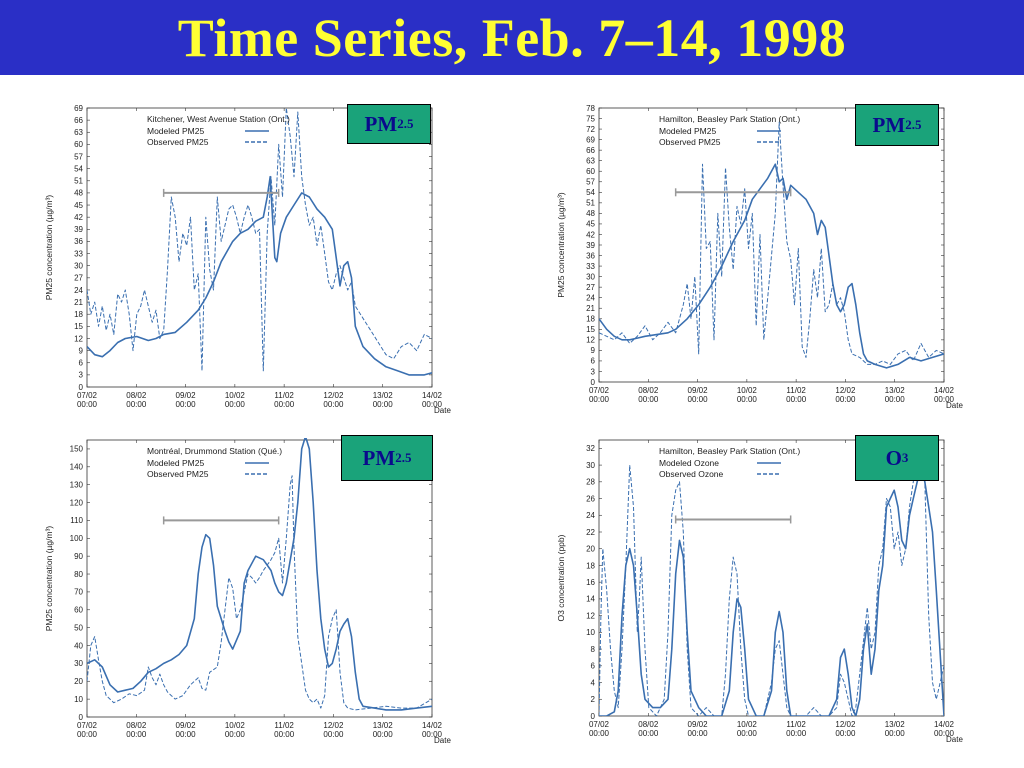 This screenshot has width=1024, height=768. What do you see at coordinates (78, 205) in the screenshot?
I see `y-tick-label: 45` at bounding box center [78, 205].